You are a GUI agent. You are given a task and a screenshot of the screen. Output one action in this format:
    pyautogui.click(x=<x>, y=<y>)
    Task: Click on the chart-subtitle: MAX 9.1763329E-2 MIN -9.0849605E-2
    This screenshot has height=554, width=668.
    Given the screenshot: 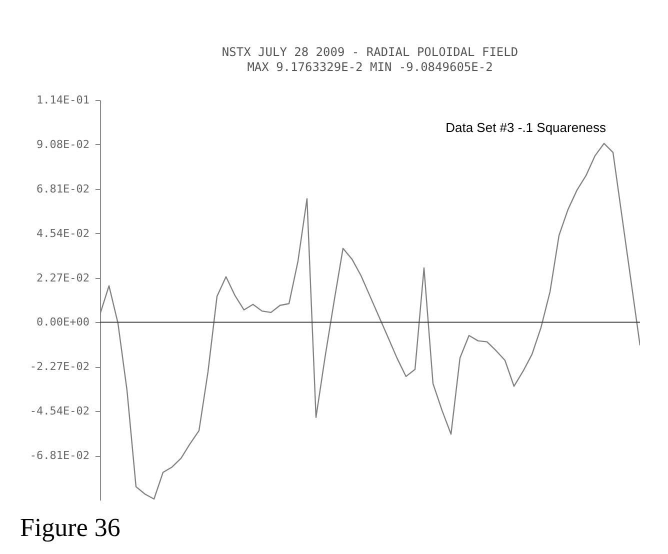 What is the action you would take?
    pyautogui.click(x=370, y=67)
    